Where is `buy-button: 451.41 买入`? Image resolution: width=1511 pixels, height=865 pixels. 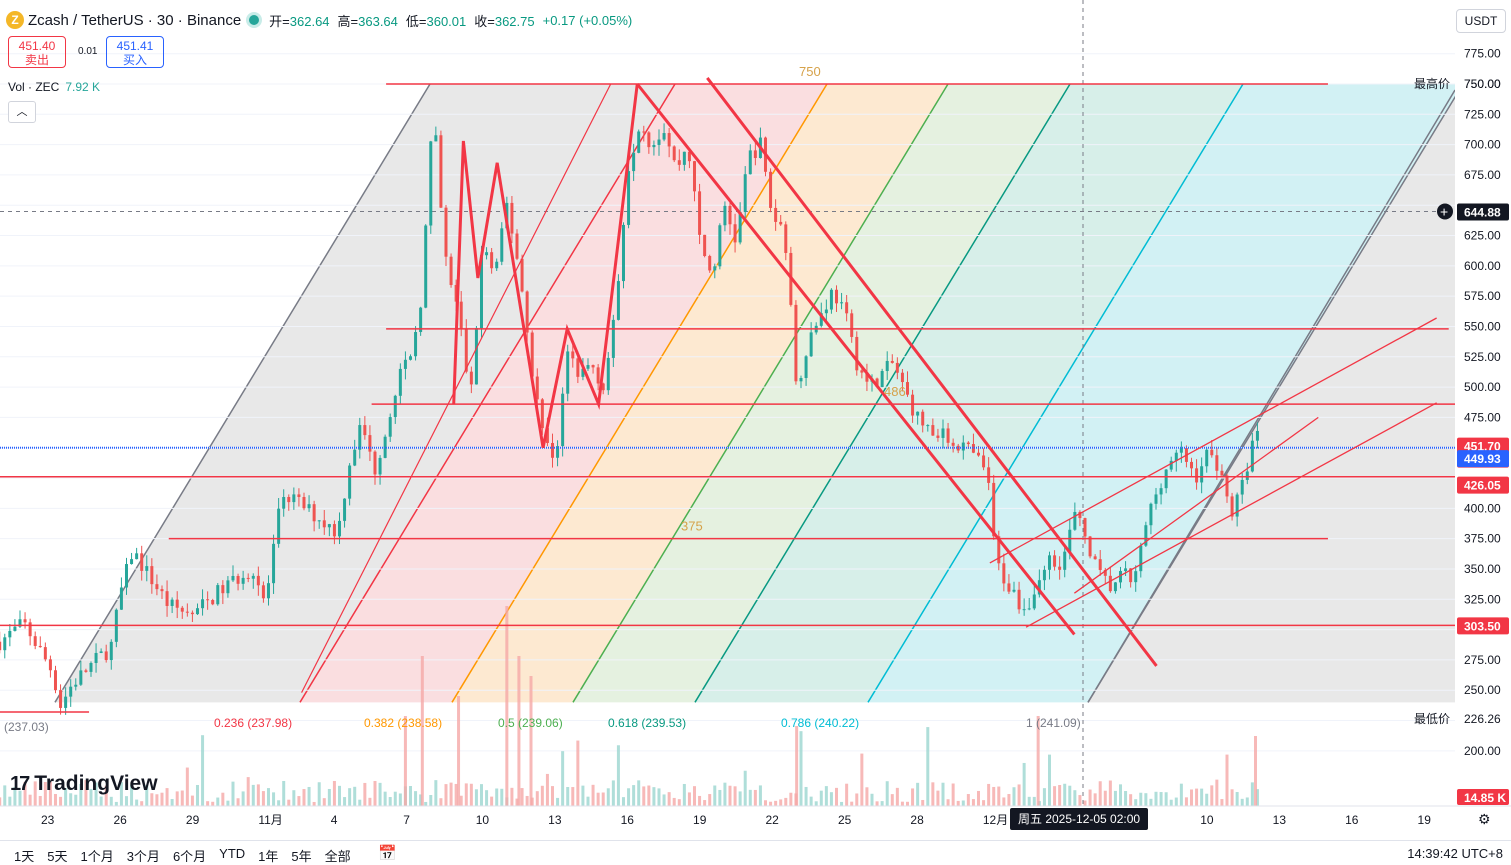 buy-button: 451.41 买入 is located at coordinates (135, 52).